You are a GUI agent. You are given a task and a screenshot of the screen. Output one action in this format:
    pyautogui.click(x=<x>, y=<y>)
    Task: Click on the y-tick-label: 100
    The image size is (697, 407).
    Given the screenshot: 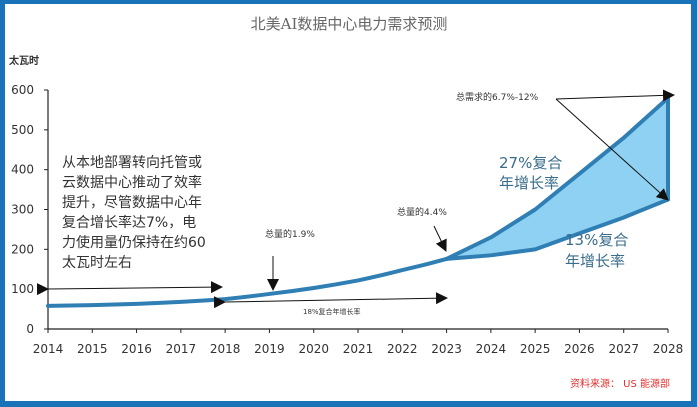 What is the action you would take?
    pyautogui.click(x=22, y=289)
    